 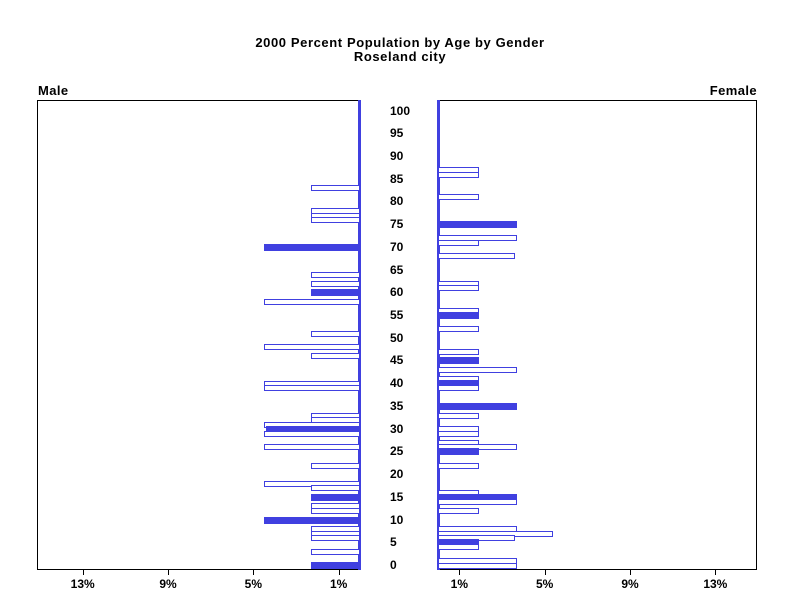 I want to click on age-tick-label-20: 20, so click(x=397, y=474).